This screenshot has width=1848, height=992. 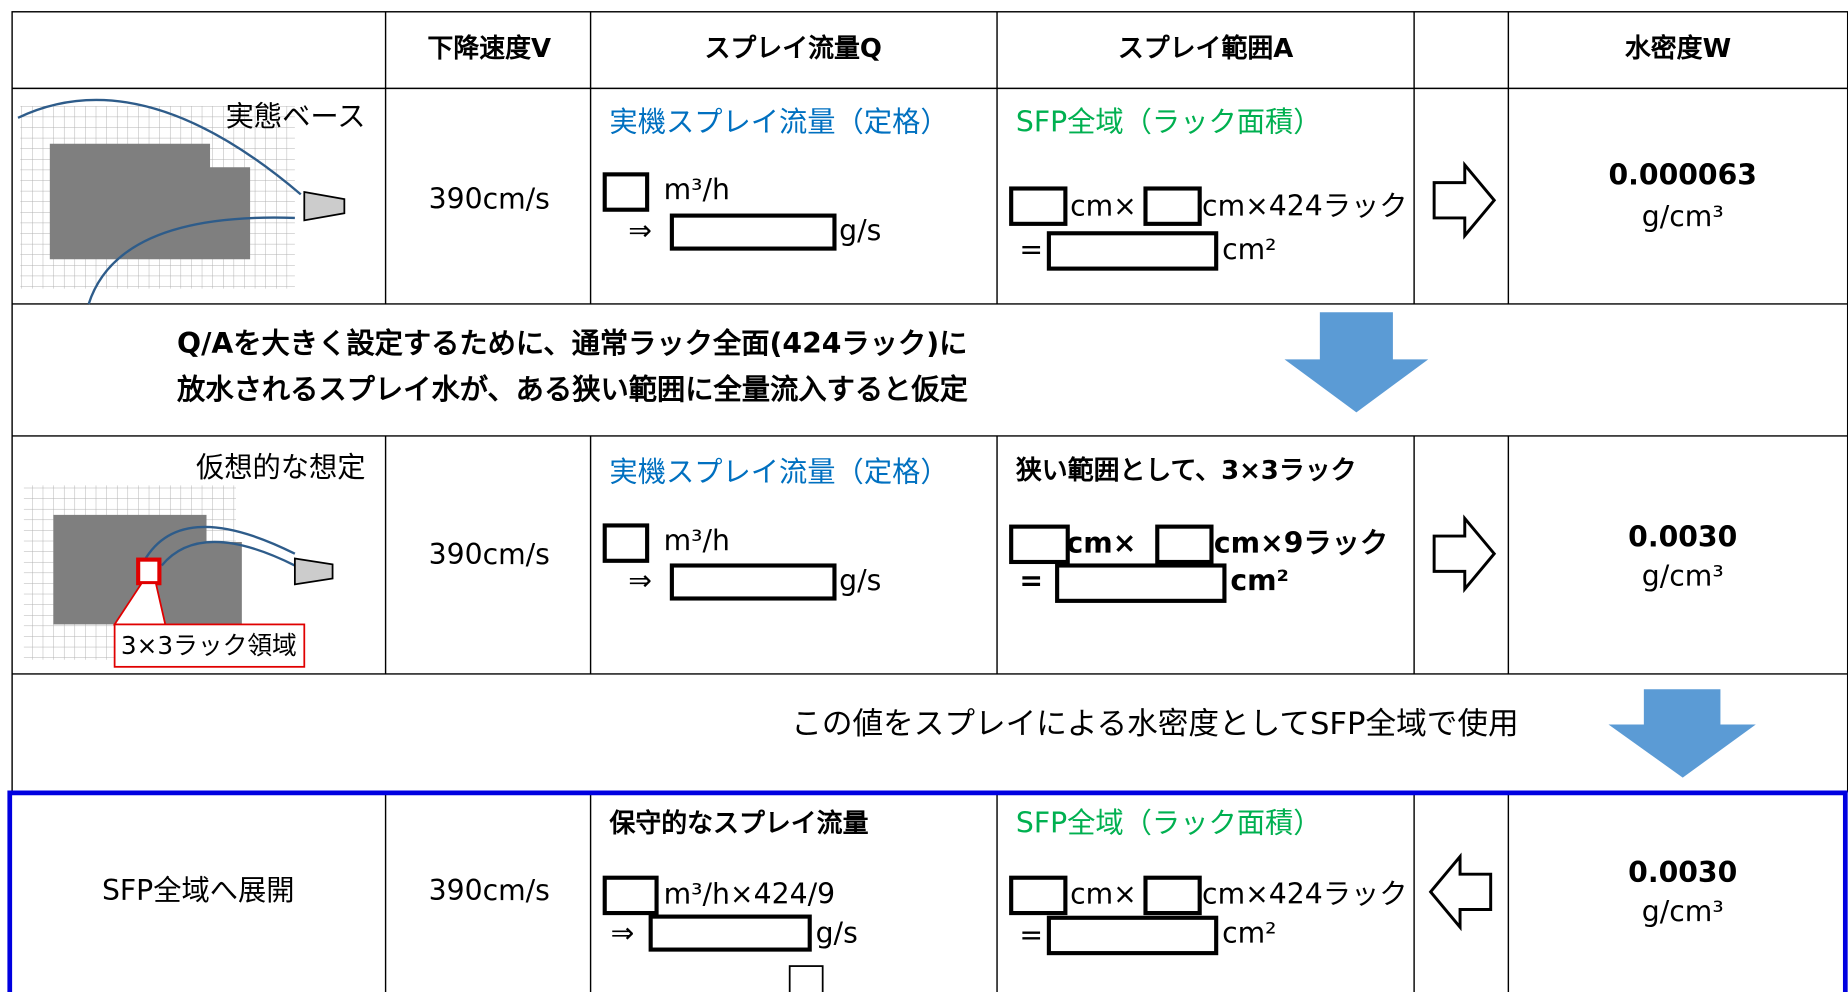 I want to click on header: 下降速度V, so click(x=489, y=48).